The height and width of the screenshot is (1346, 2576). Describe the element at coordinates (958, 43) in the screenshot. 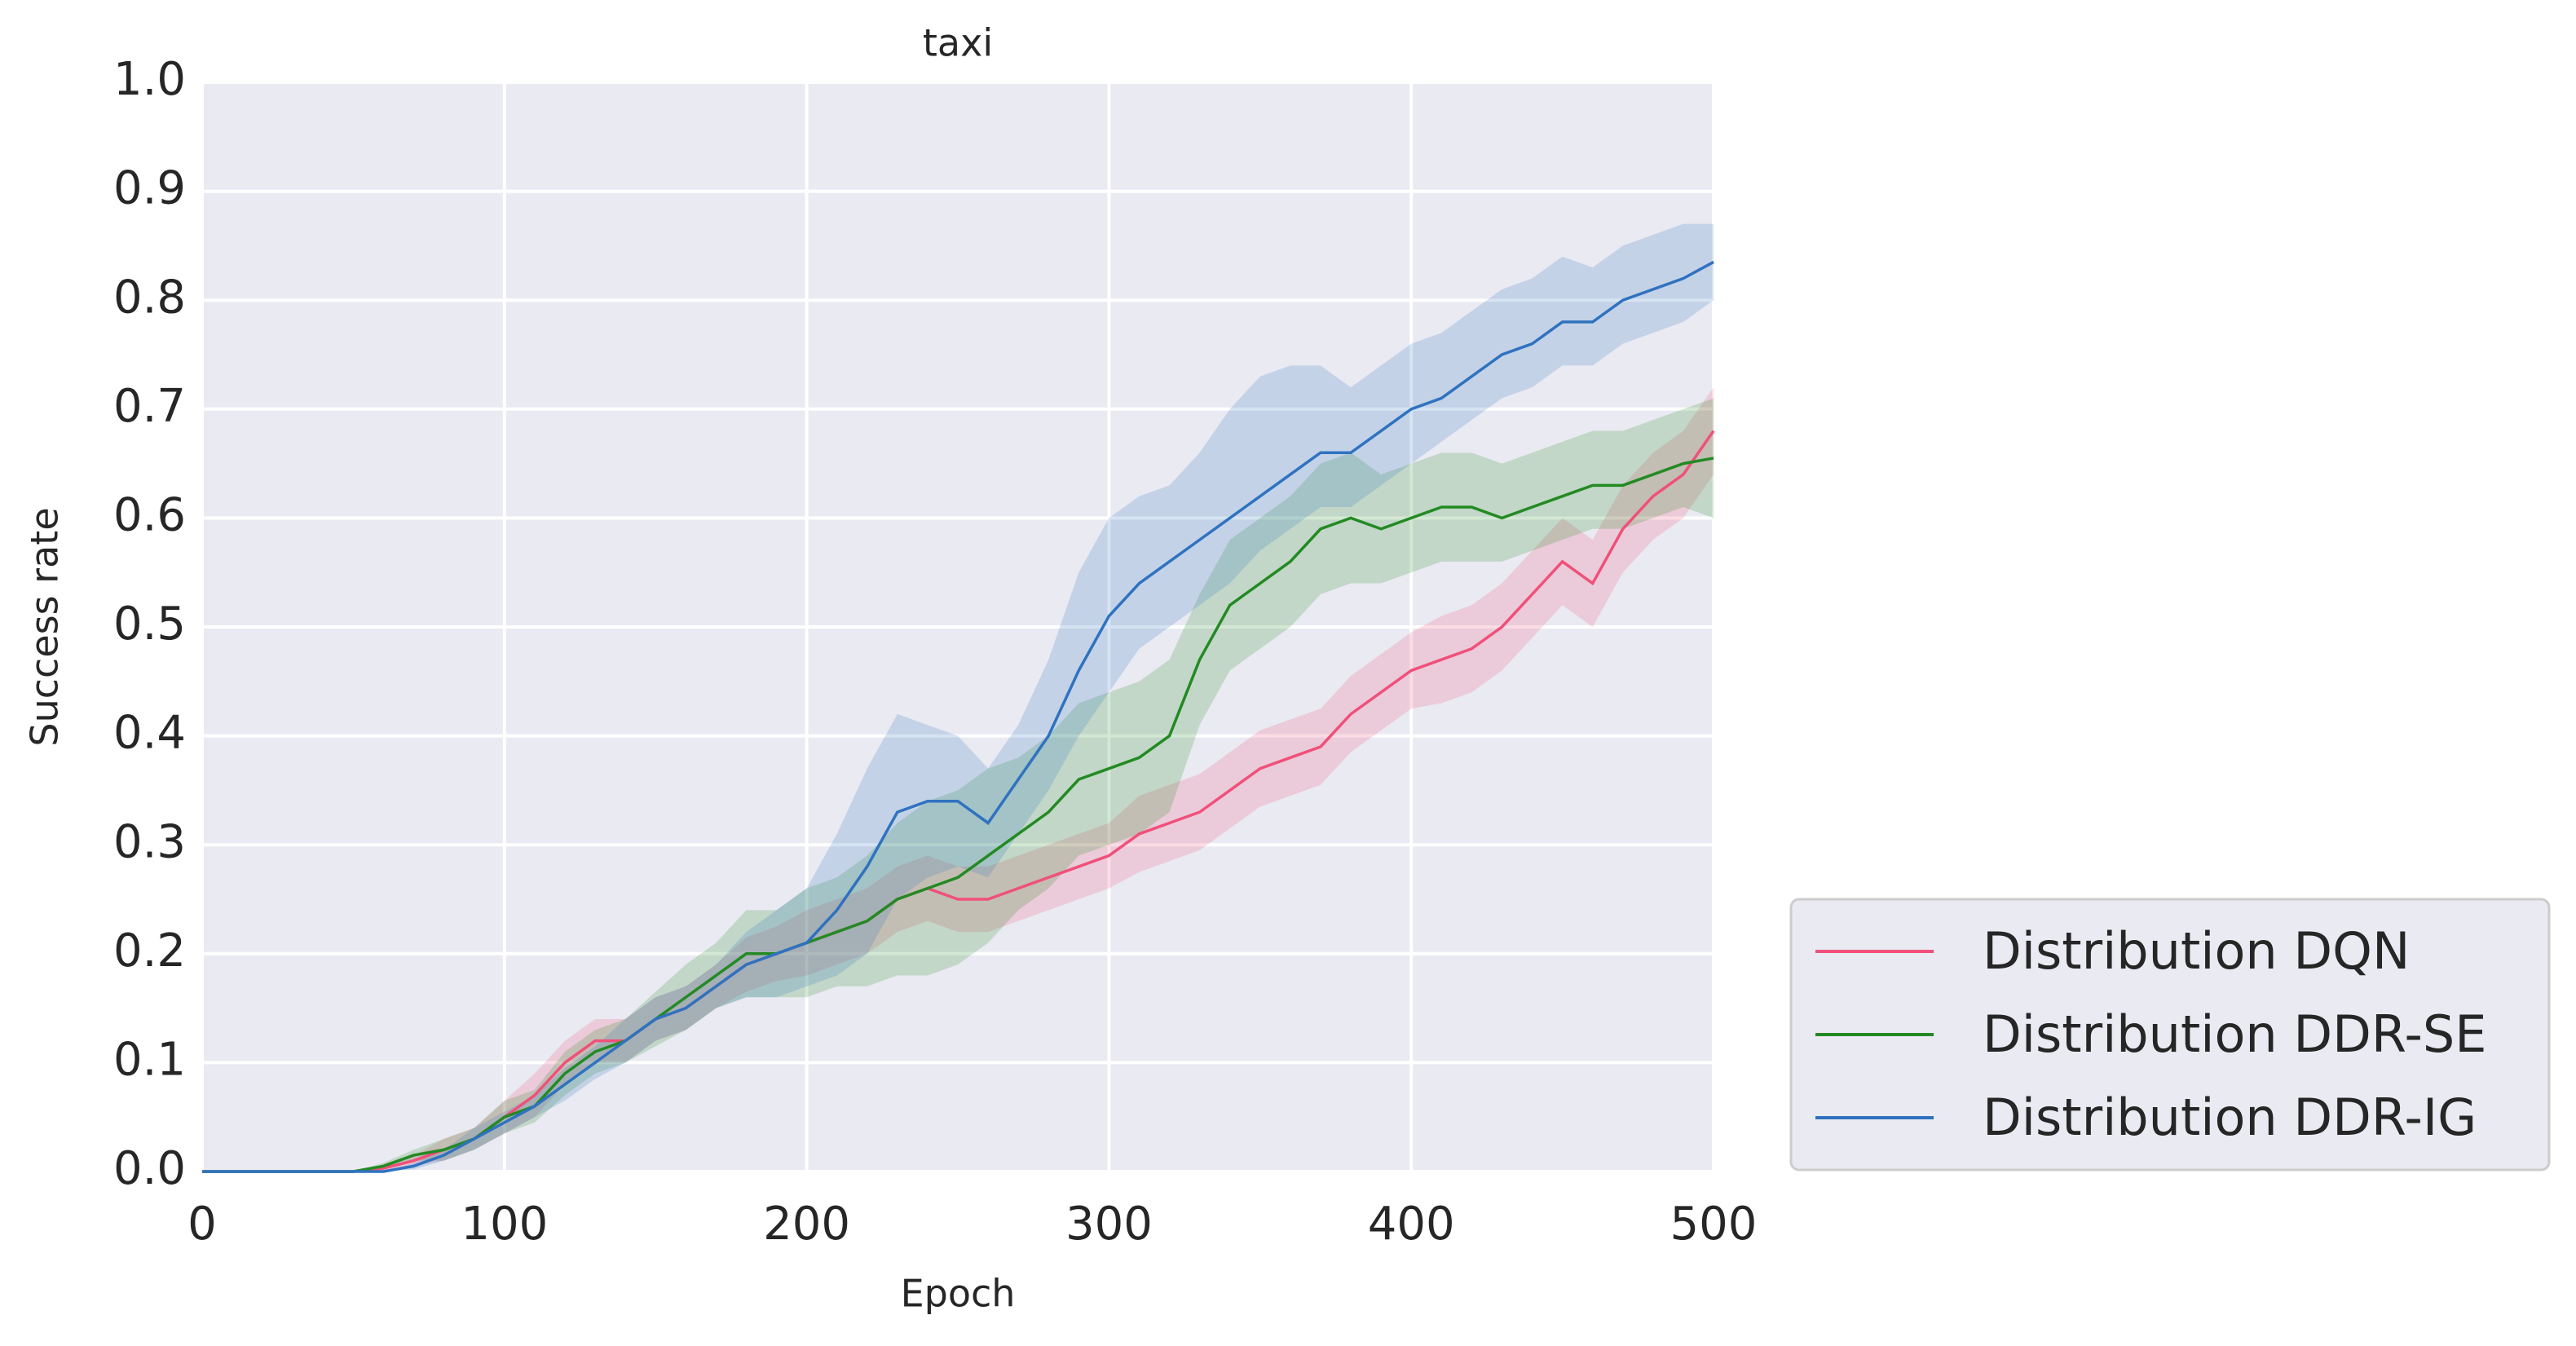

I see `chart-title: taxi` at that location.